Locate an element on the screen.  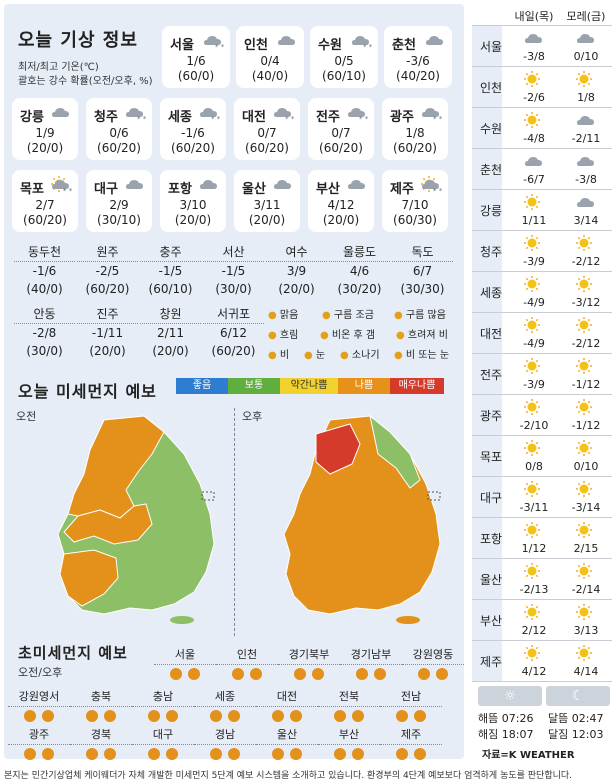
city-card-10: 목포 * * 2/7 (60/20) is located at coordinates (45, 201).